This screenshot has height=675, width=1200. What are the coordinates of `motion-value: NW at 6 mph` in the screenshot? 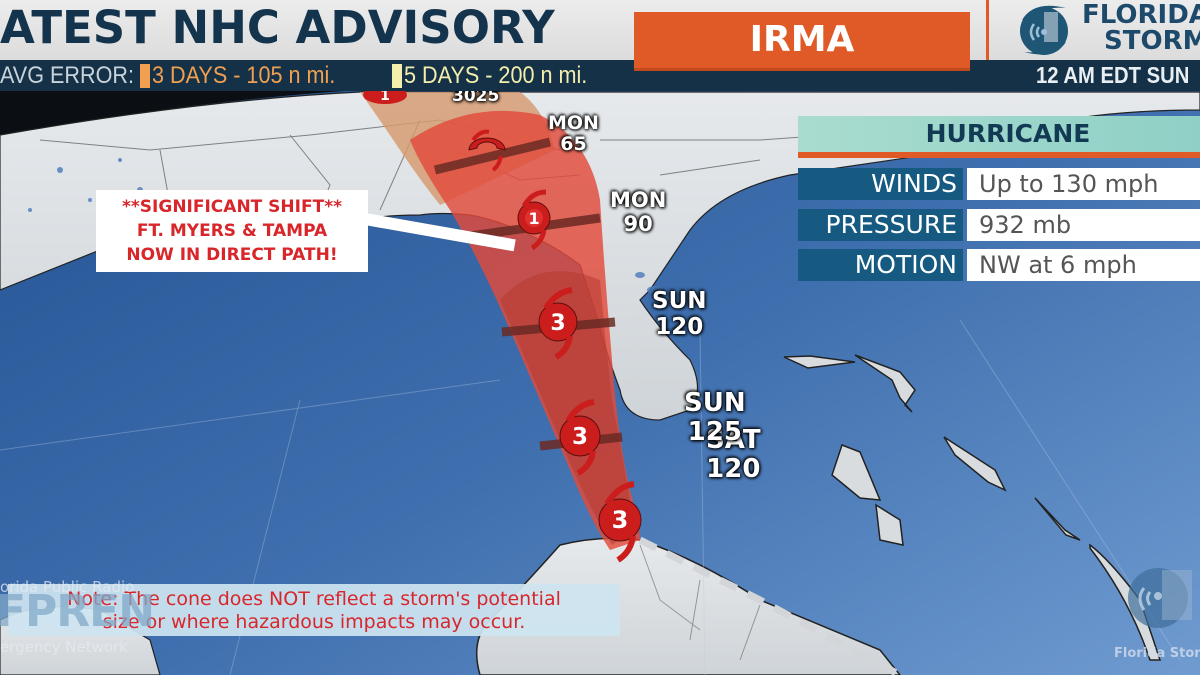 It's located at (1083, 265).